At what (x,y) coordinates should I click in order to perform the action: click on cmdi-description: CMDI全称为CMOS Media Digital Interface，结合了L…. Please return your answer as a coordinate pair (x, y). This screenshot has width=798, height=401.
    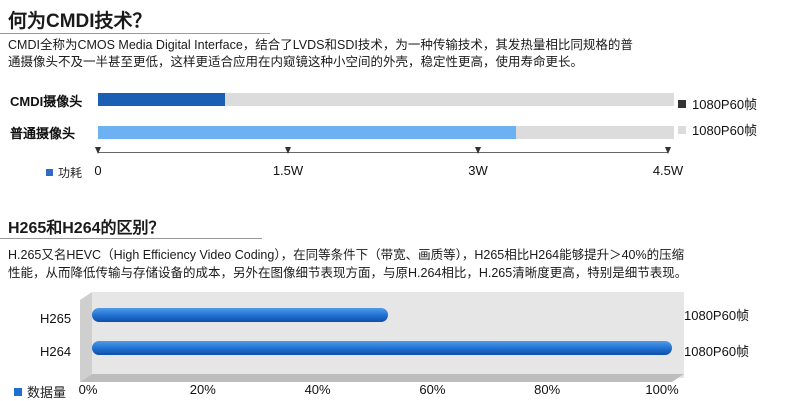
    Looking at the image, I should click on (358, 54).